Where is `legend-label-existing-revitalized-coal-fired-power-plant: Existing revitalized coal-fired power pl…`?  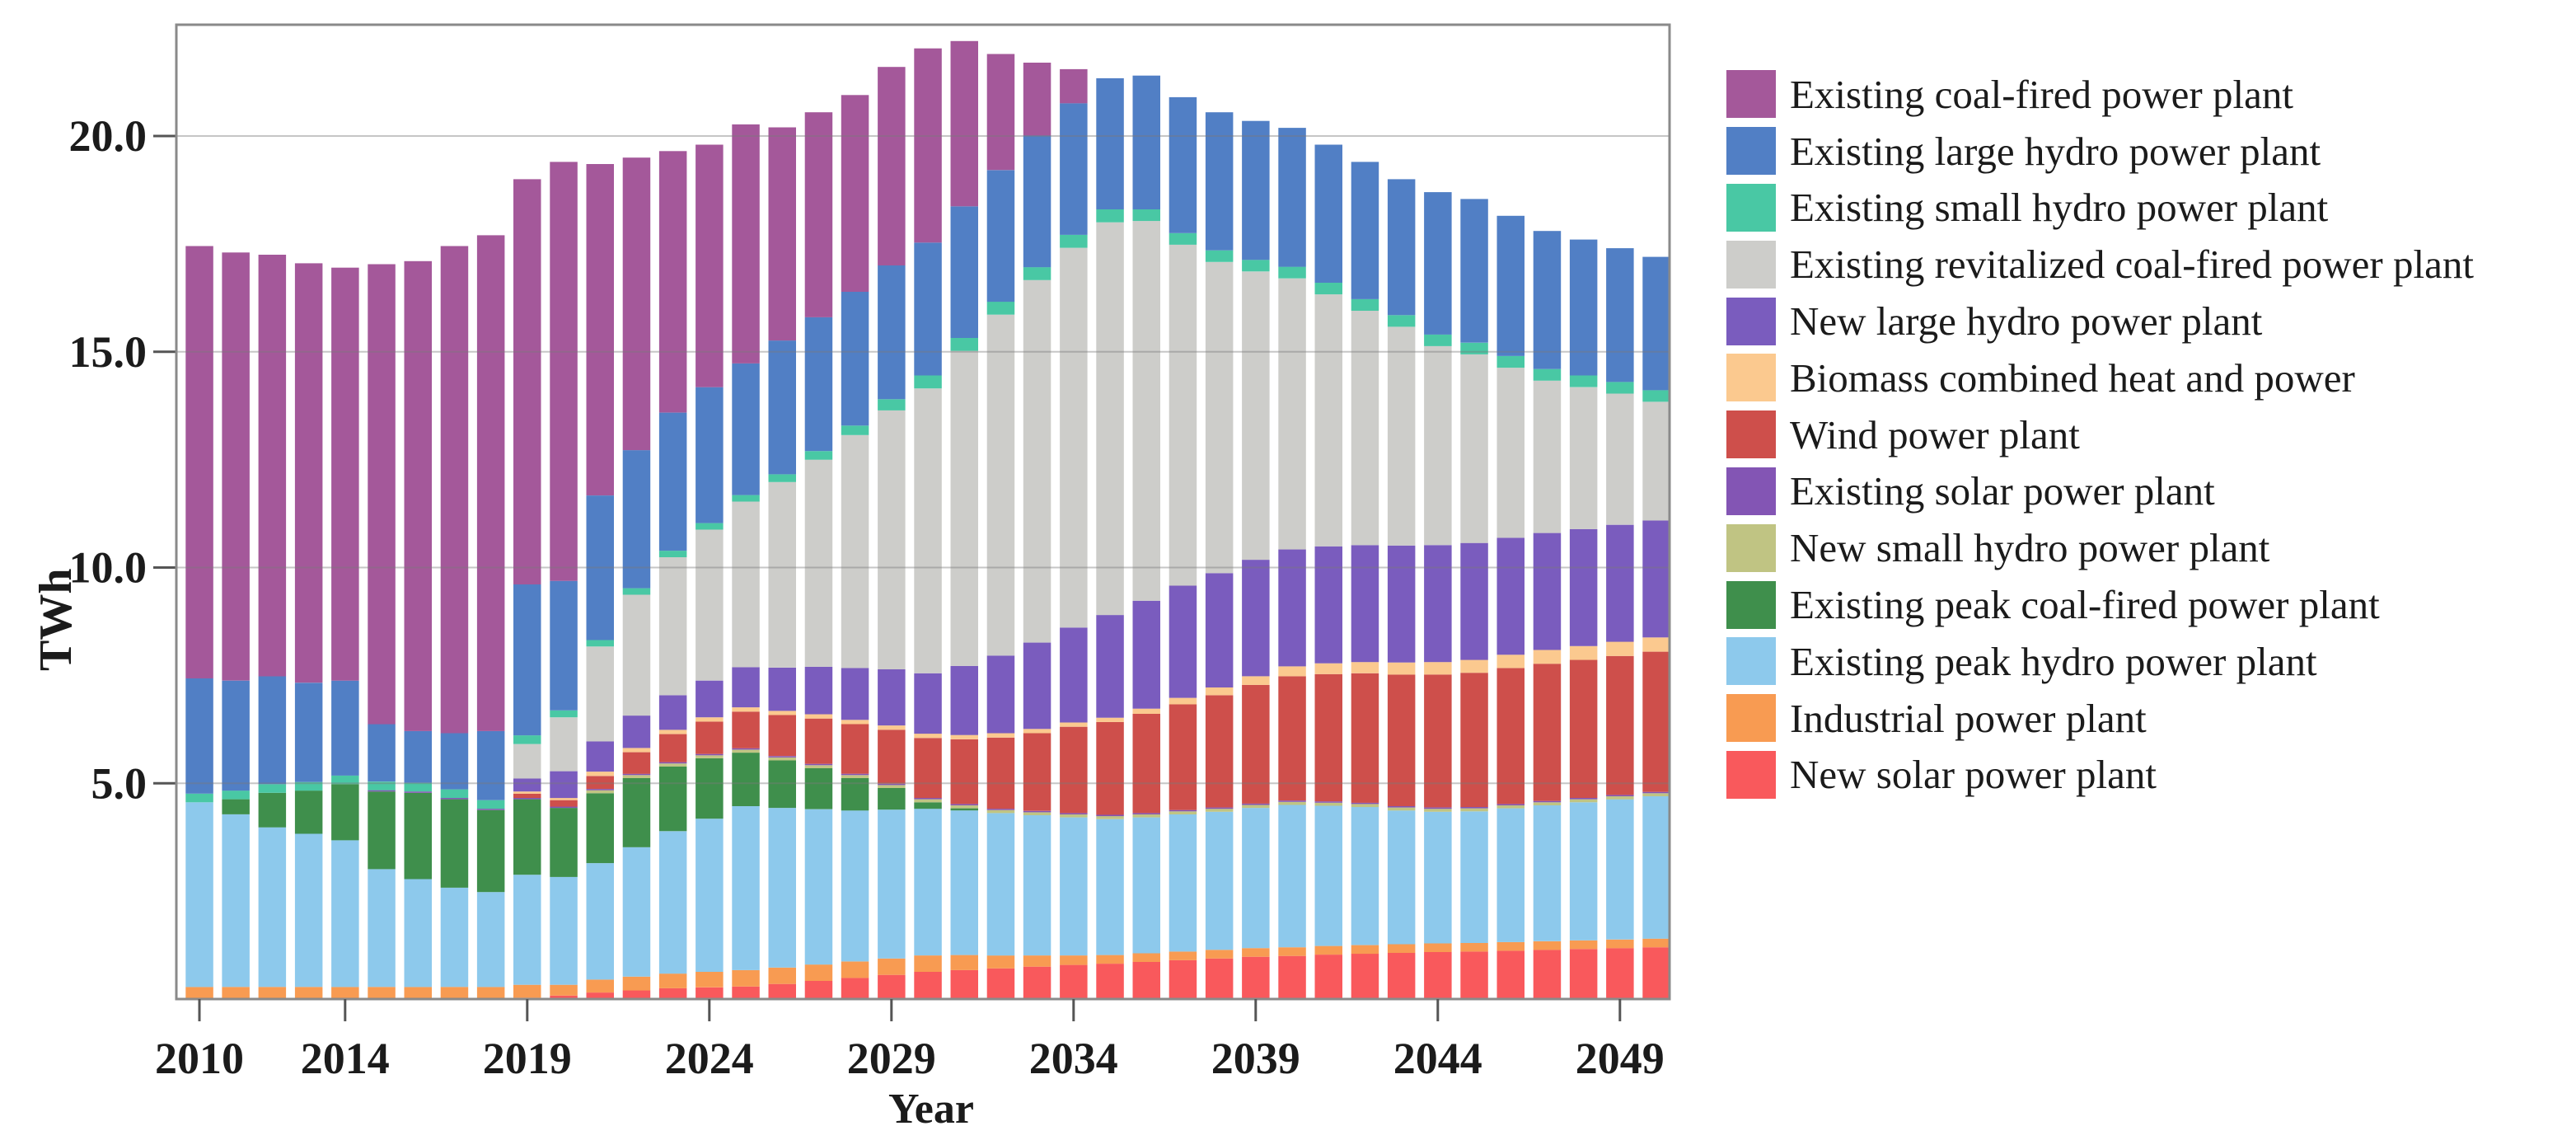
legend-label-existing-revitalized-coal-fired-power-plant: Existing revitalized coal-fired power pl… is located at coordinates (2132, 265).